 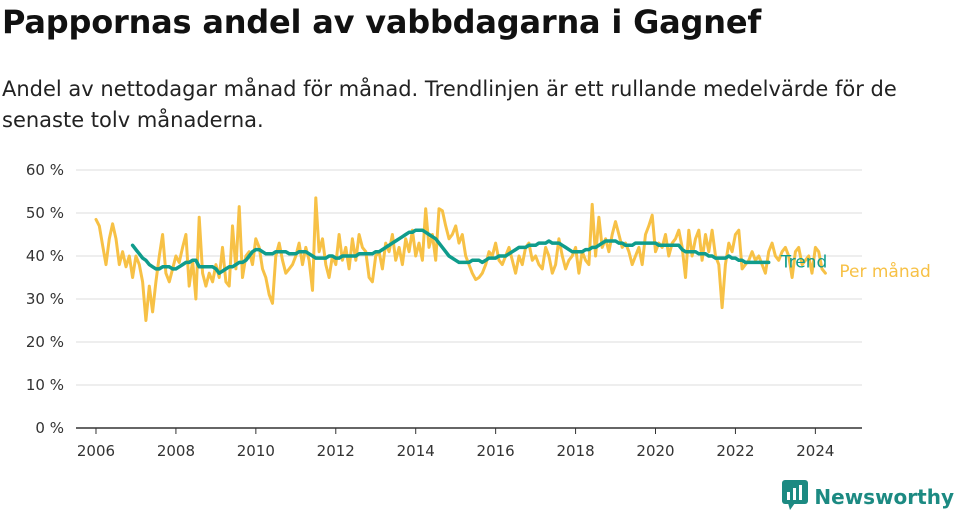 I want to click on brand-logo: Newsworthy, so click(x=868, y=497).